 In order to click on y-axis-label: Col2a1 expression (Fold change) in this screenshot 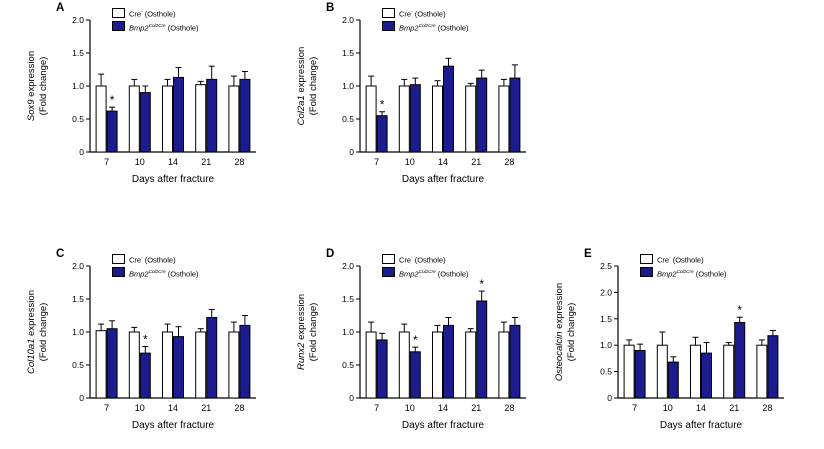, I will do `click(309, 86)`.